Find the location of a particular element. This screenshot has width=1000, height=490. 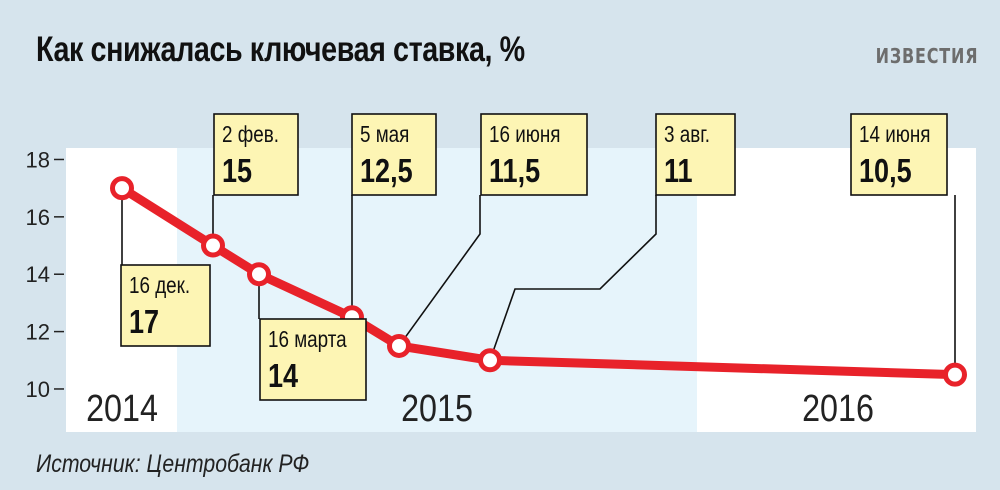

data-label-value: 15 is located at coordinates (237, 172).